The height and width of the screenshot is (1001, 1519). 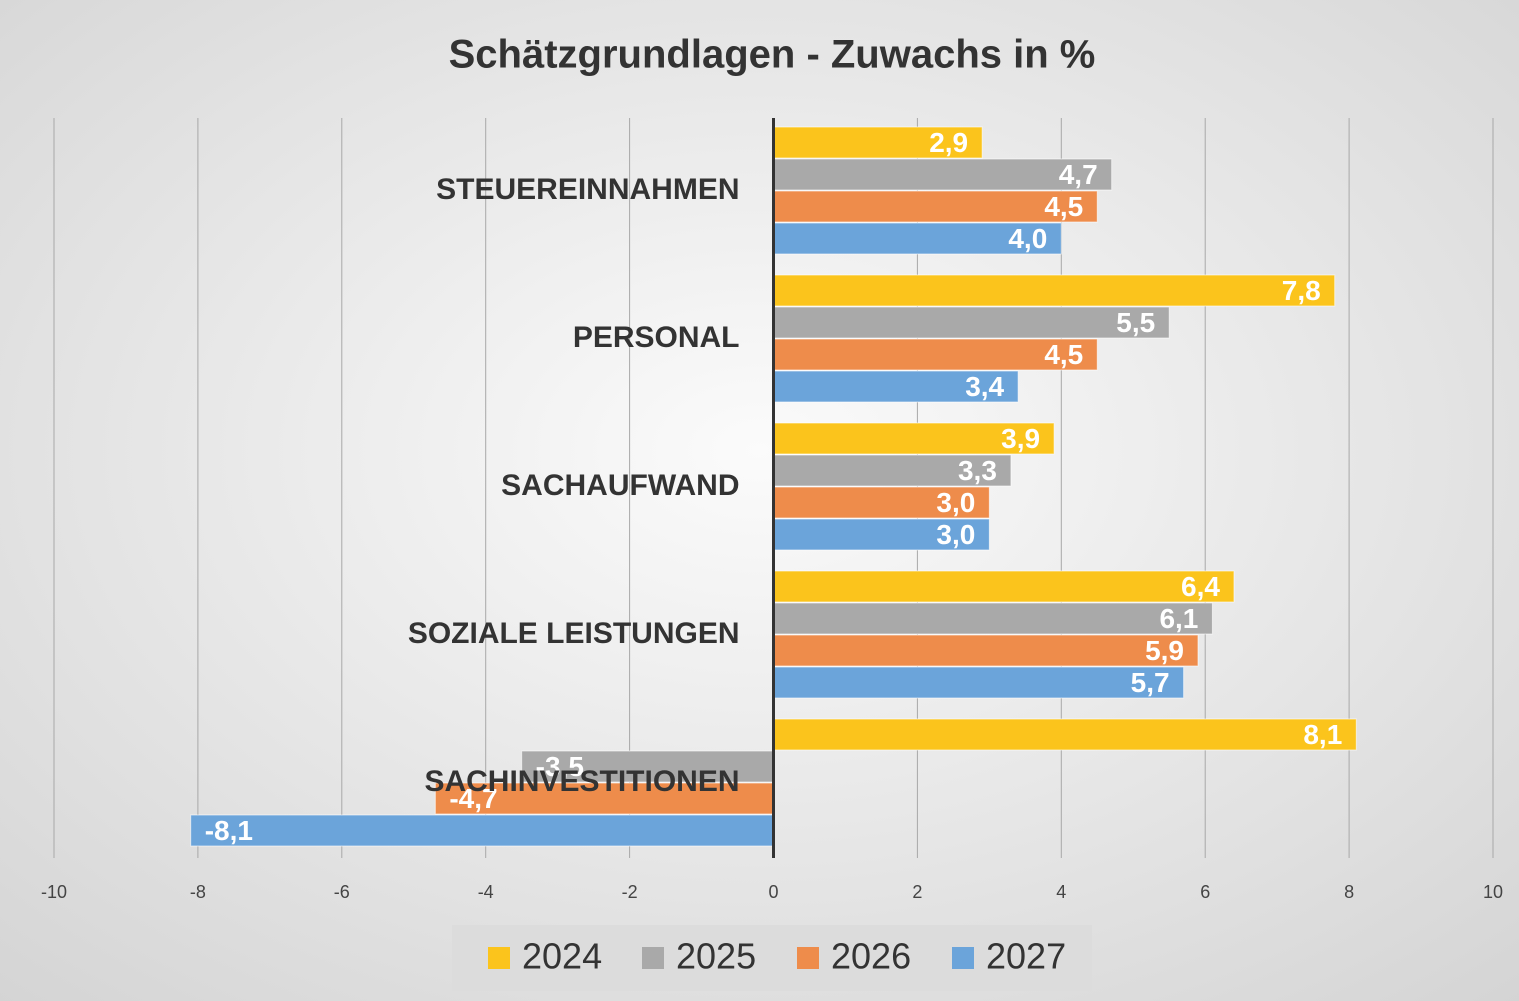 I want to click on value-label: 5,7, so click(x=1150, y=682).